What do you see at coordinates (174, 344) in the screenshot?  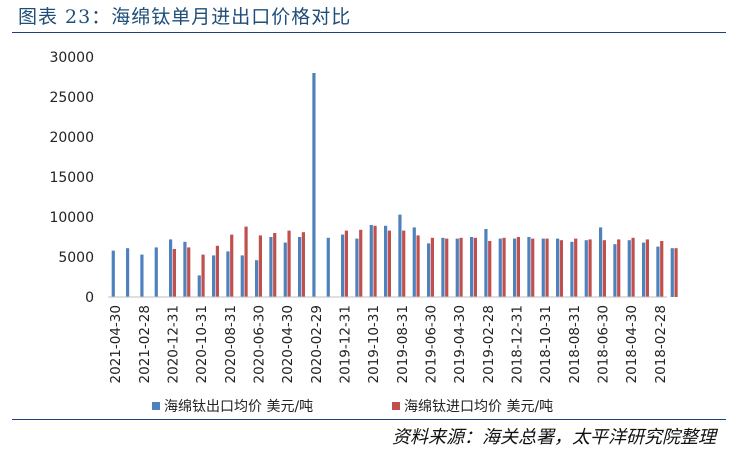 I see `x-tick-label: 2020-12-31` at bounding box center [174, 344].